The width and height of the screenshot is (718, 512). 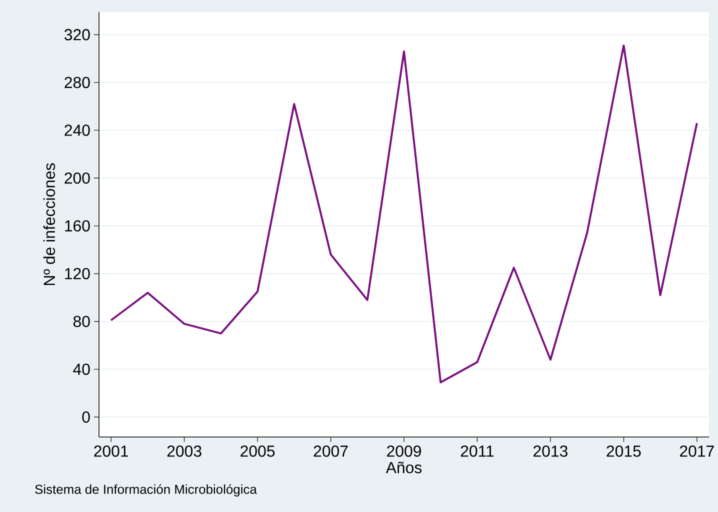 What do you see at coordinates (331, 451) in the screenshot?
I see `x-tick-label: 2007` at bounding box center [331, 451].